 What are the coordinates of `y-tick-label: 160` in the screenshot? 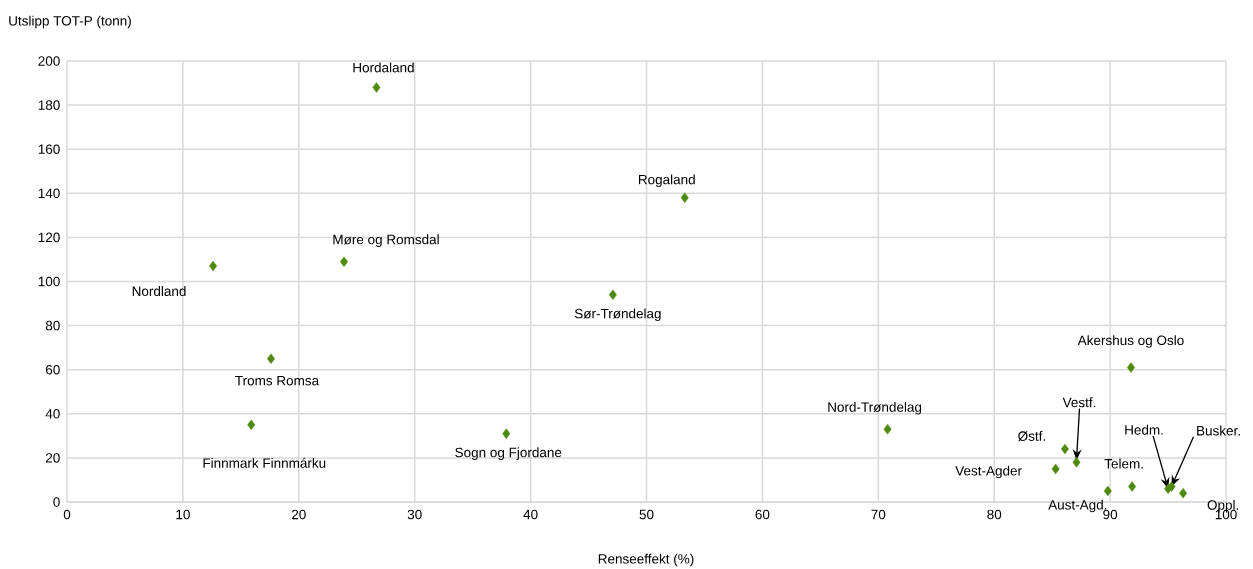 It's located at (49, 149).